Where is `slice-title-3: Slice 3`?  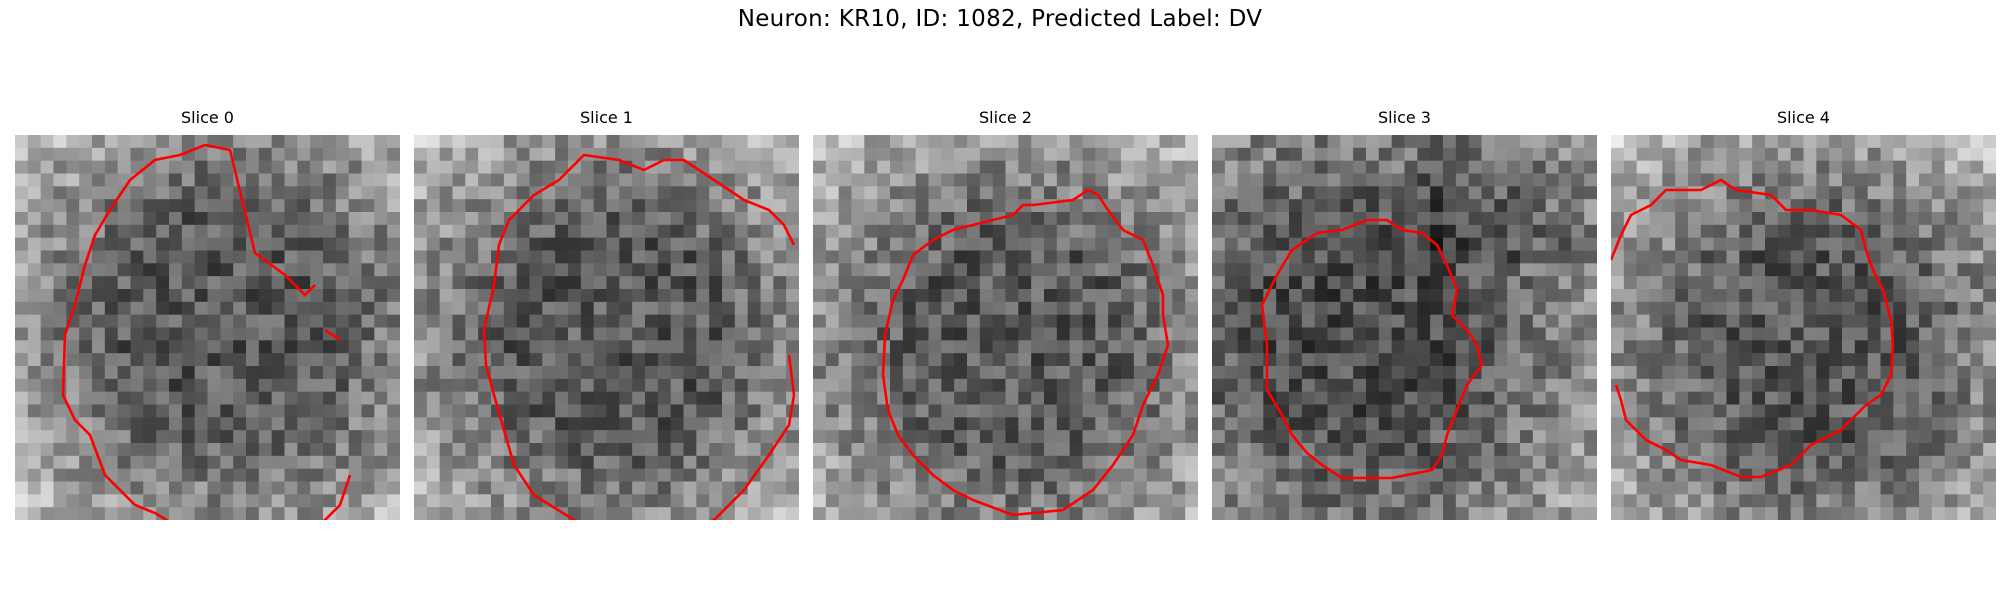 slice-title-3: Slice 3 is located at coordinates (1404, 117).